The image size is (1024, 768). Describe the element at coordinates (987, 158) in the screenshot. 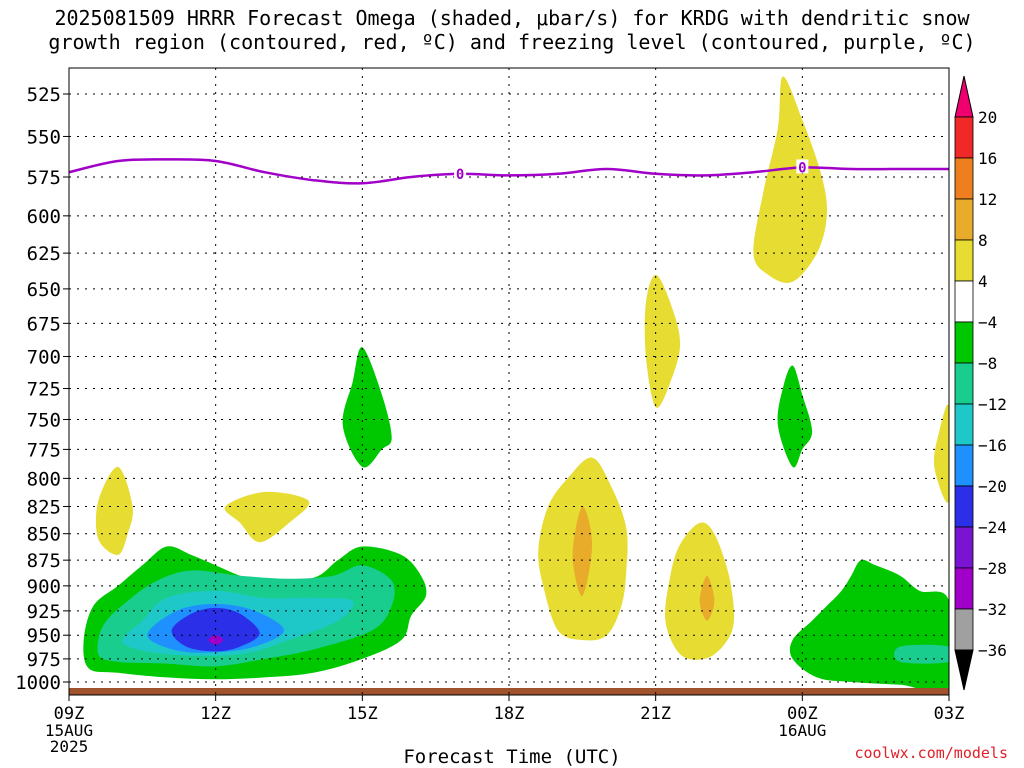

I see `colorbar-label: 16` at that location.